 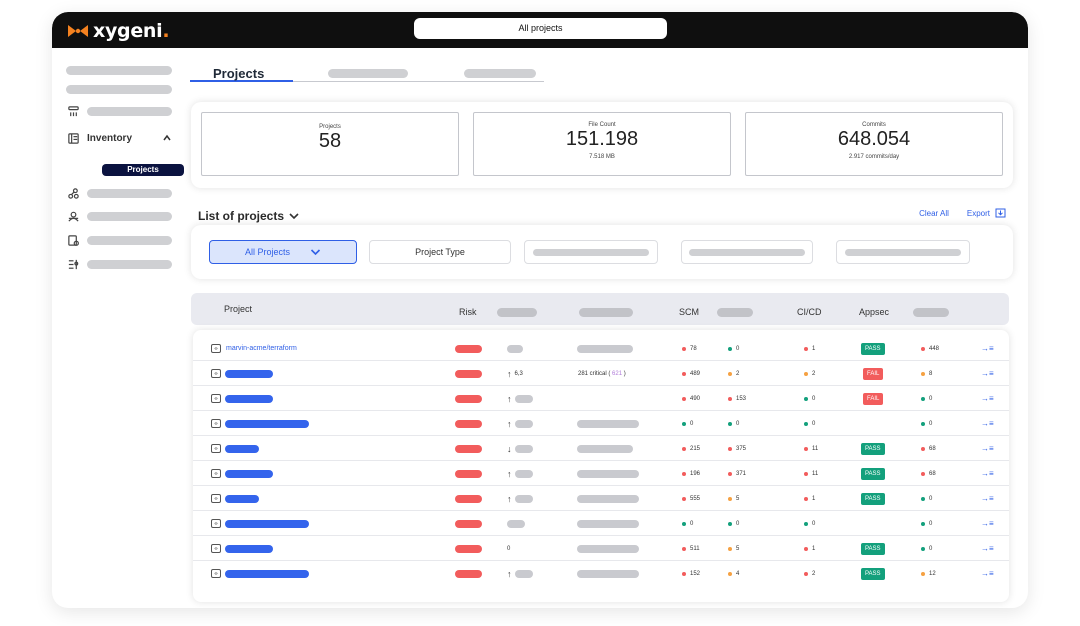 I want to click on header-scm: SCM, so click(x=689, y=312).